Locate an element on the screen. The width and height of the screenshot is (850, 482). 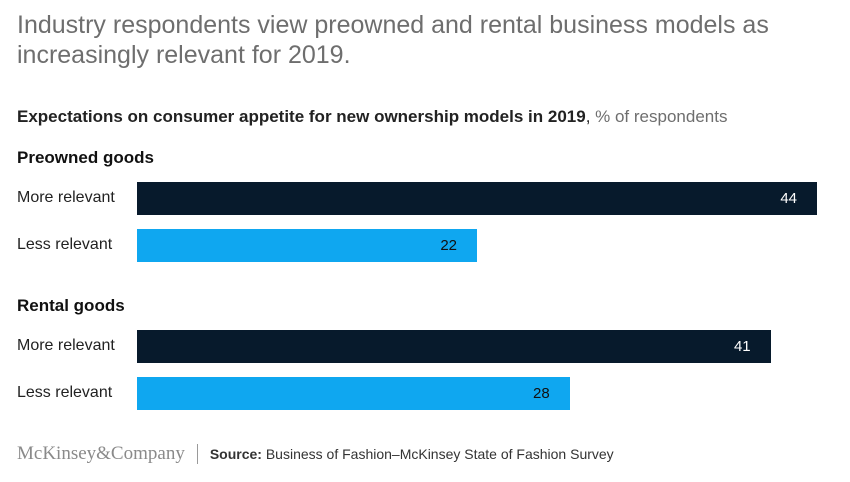
bar-value-label: 28 is located at coordinates (541, 393).